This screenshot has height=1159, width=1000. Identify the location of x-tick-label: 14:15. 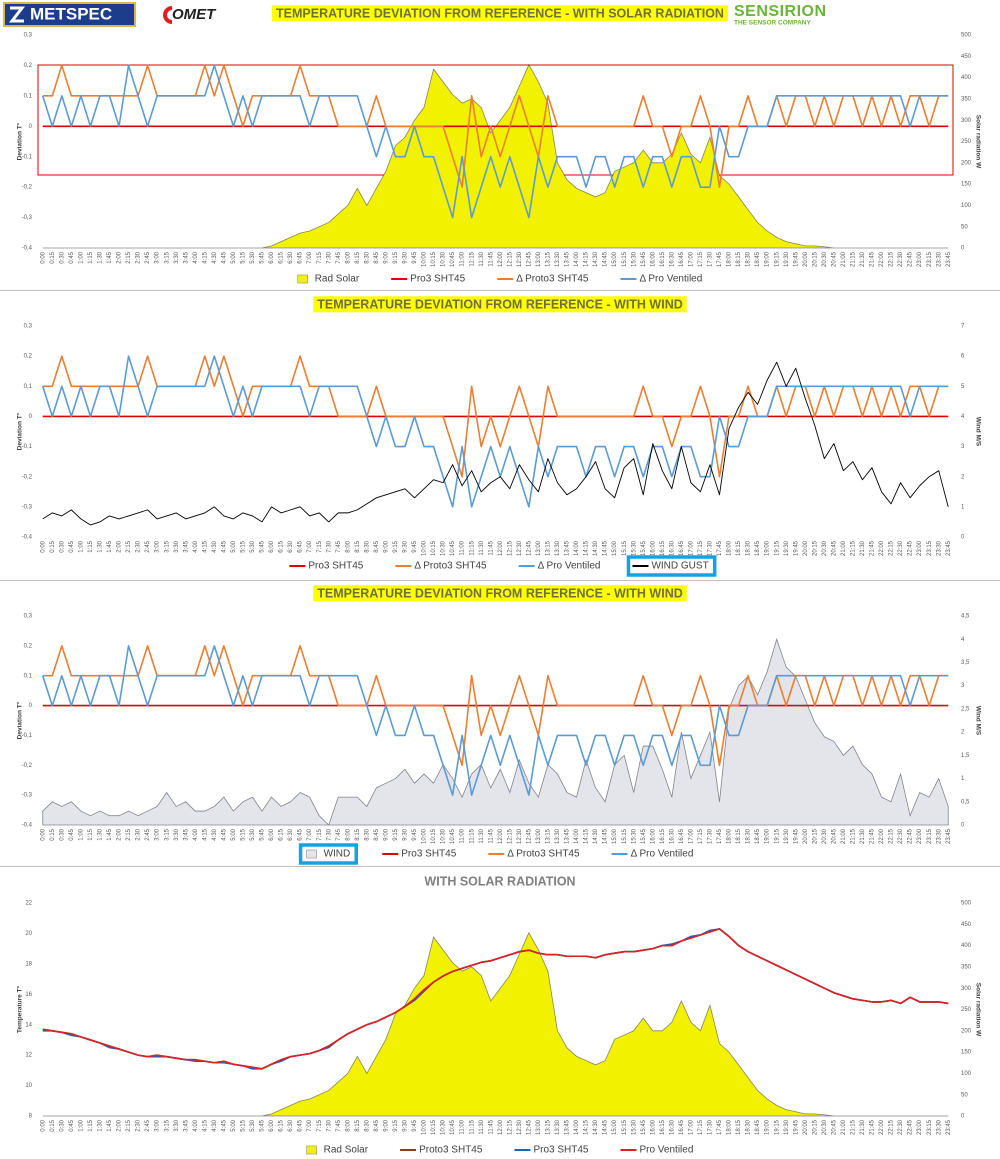
(587, 1127).